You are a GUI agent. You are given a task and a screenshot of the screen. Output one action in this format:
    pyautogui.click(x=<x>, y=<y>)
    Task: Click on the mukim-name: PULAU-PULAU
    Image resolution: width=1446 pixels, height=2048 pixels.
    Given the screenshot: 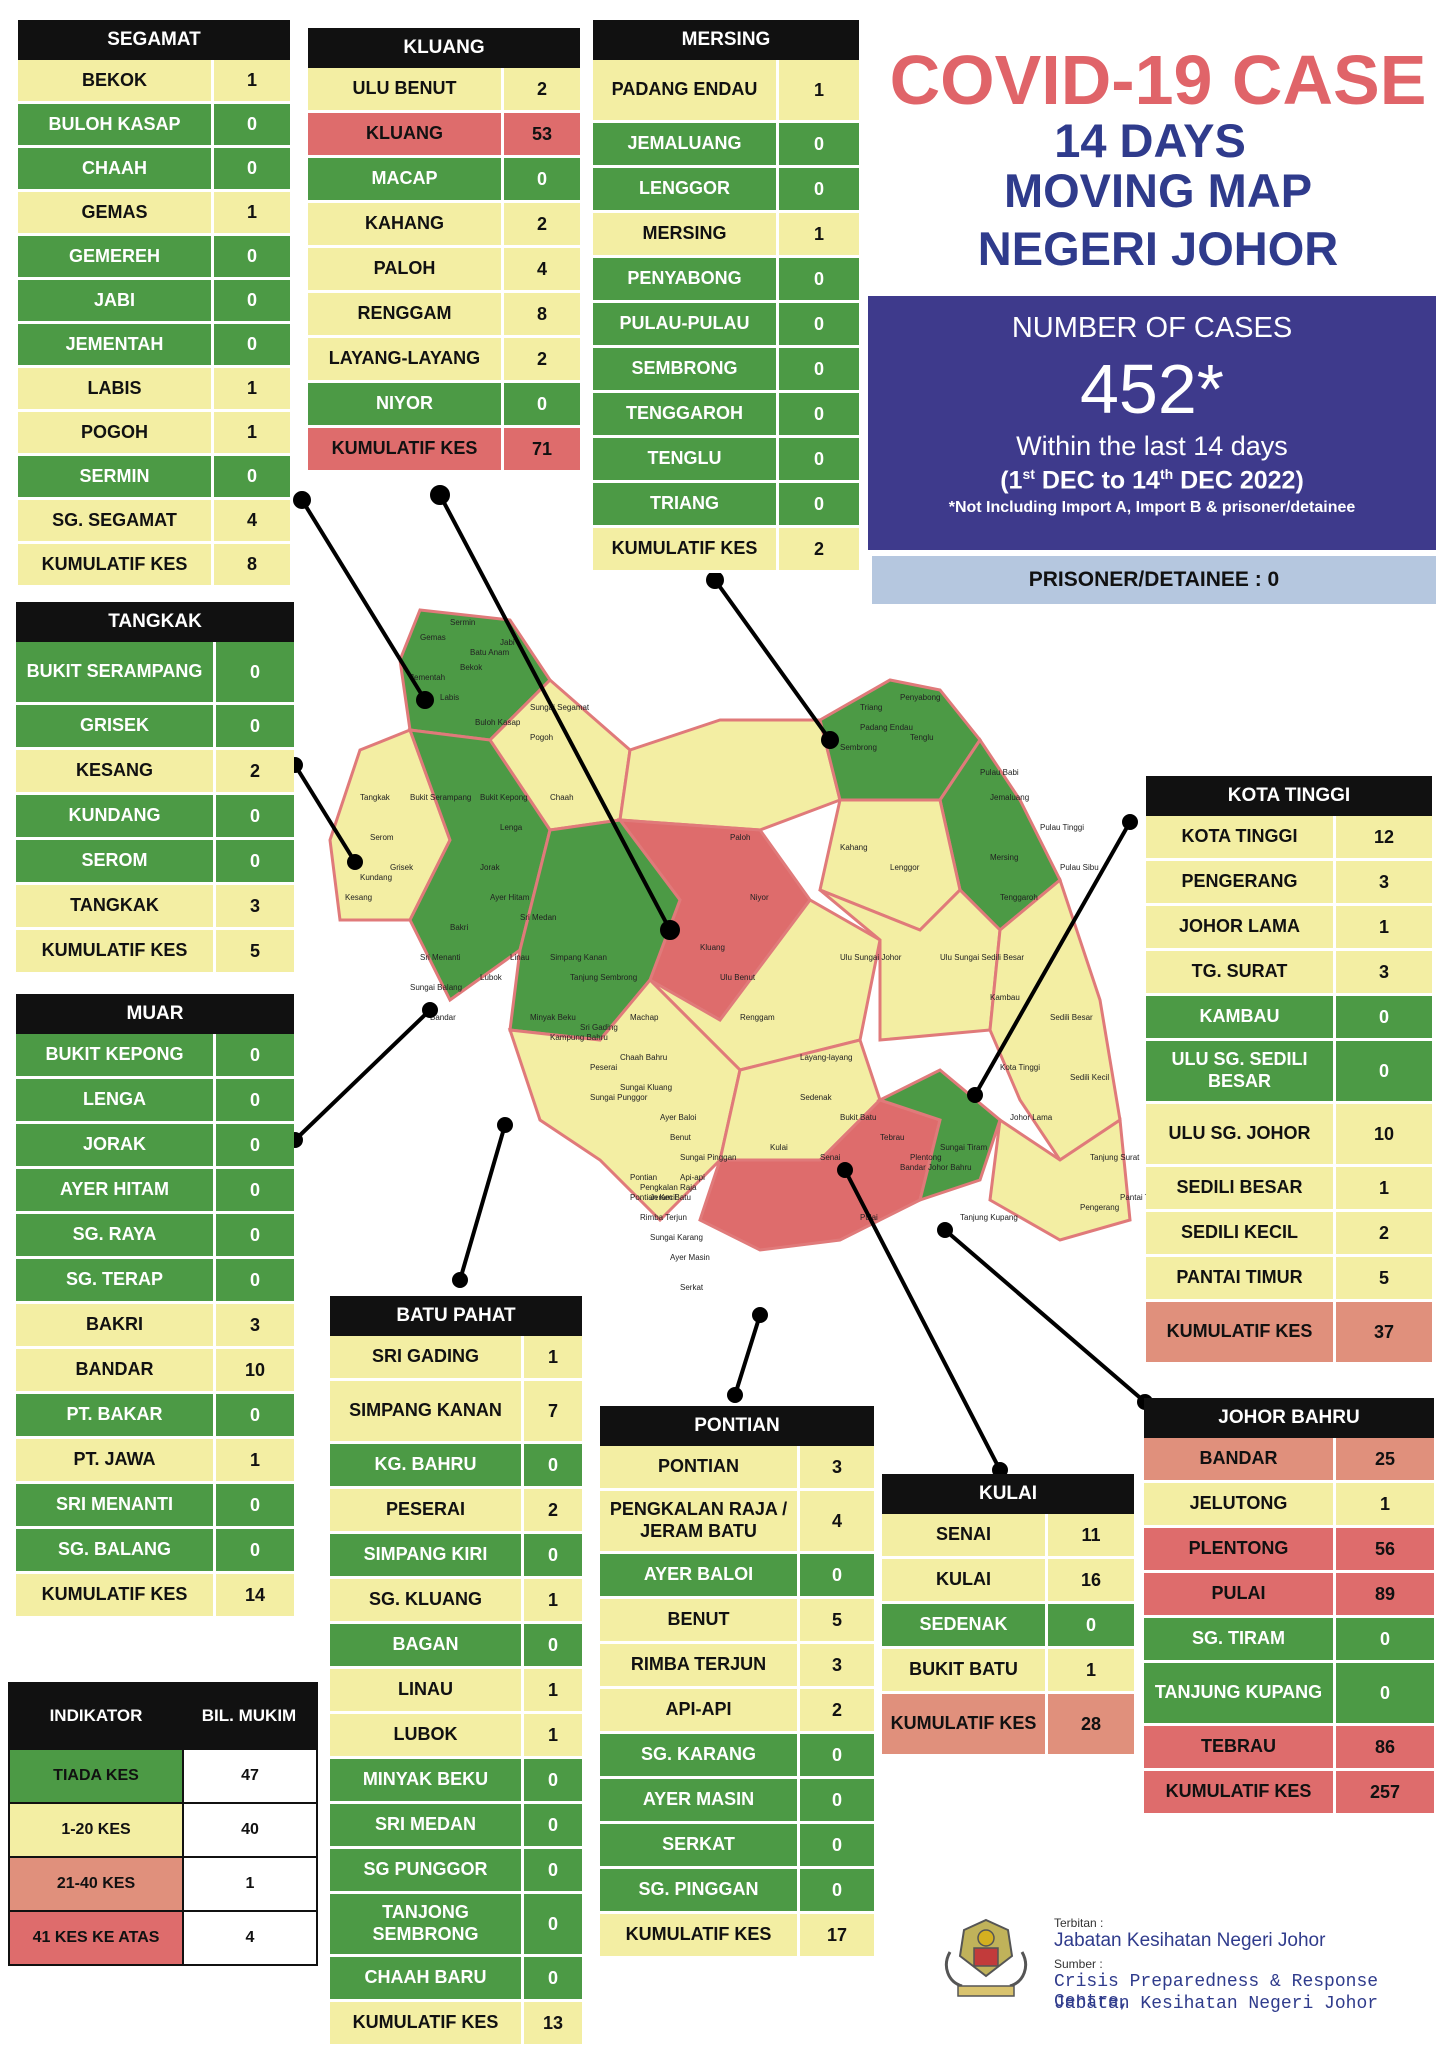 What is the action you would take?
    pyautogui.click(x=686, y=324)
    